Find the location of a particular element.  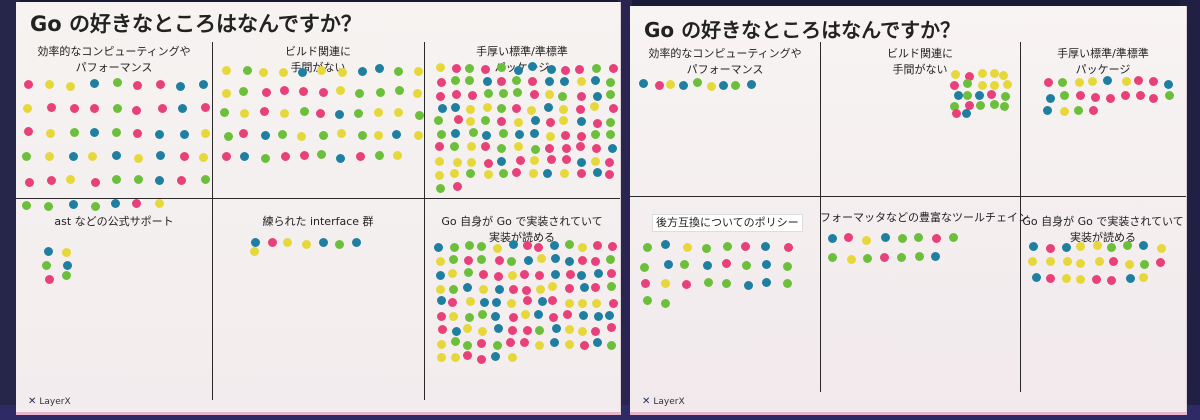

background-left is located at coordinates (10, 210).